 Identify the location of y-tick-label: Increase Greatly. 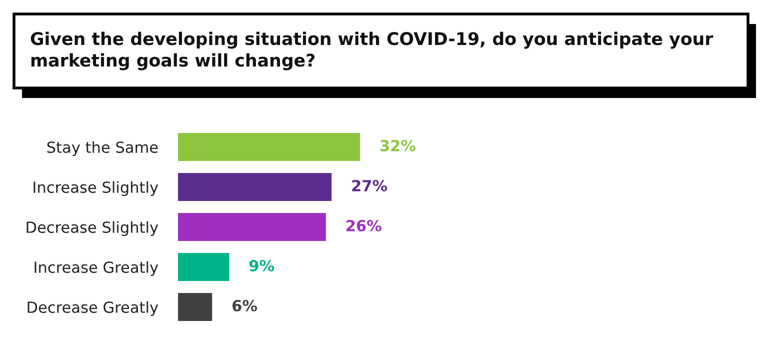
(96, 268).